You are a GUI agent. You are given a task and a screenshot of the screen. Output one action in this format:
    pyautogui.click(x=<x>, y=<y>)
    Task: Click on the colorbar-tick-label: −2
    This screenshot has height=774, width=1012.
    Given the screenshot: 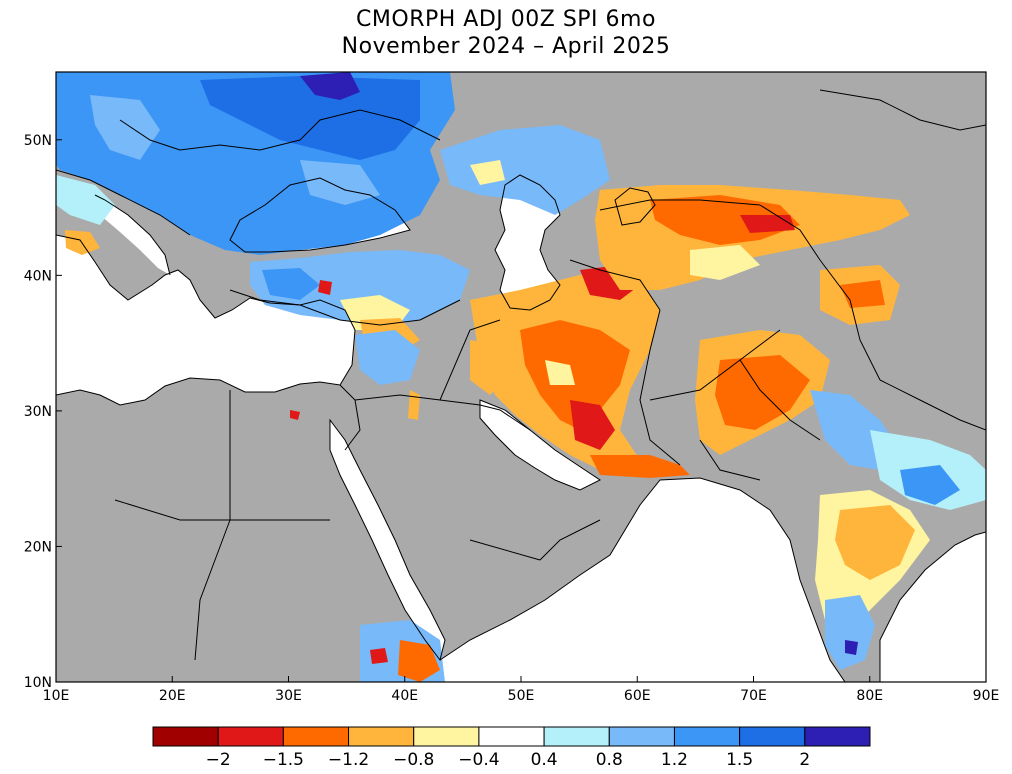 What is the action you would take?
    pyautogui.click(x=218, y=760)
    